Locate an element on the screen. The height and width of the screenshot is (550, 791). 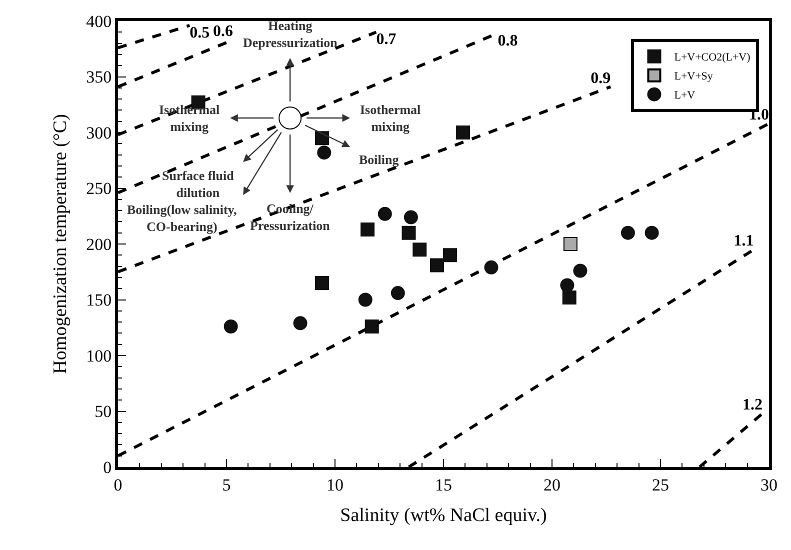
y-tick-label: 150 is located at coordinates (99, 300).